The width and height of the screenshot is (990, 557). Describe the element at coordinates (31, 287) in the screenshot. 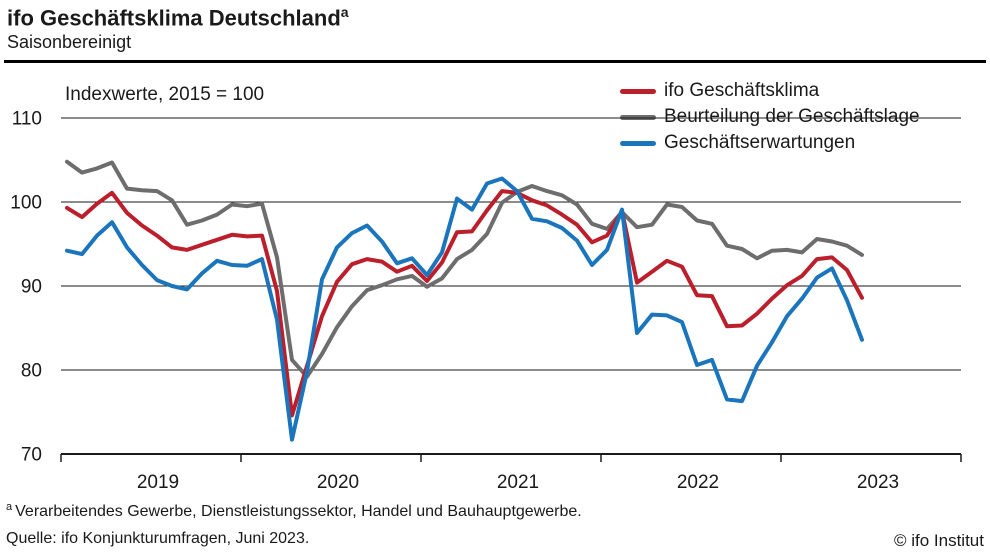

I see `y-axis-label: 90` at that location.